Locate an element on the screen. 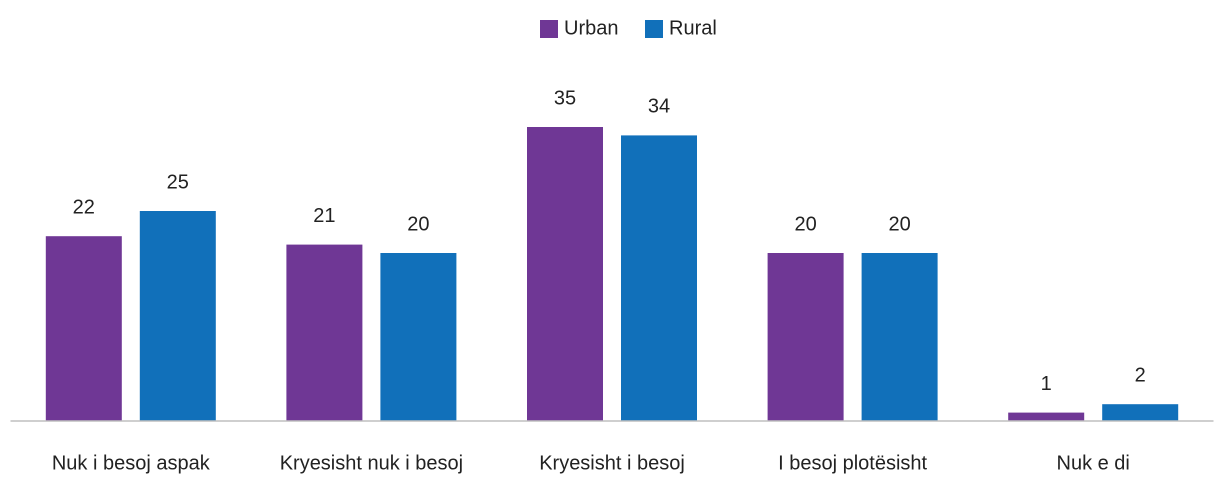 Image resolution: width=1224 pixels, height=477 pixels. x-tick-label: I besoj plotësisht is located at coordinates (852, 463).